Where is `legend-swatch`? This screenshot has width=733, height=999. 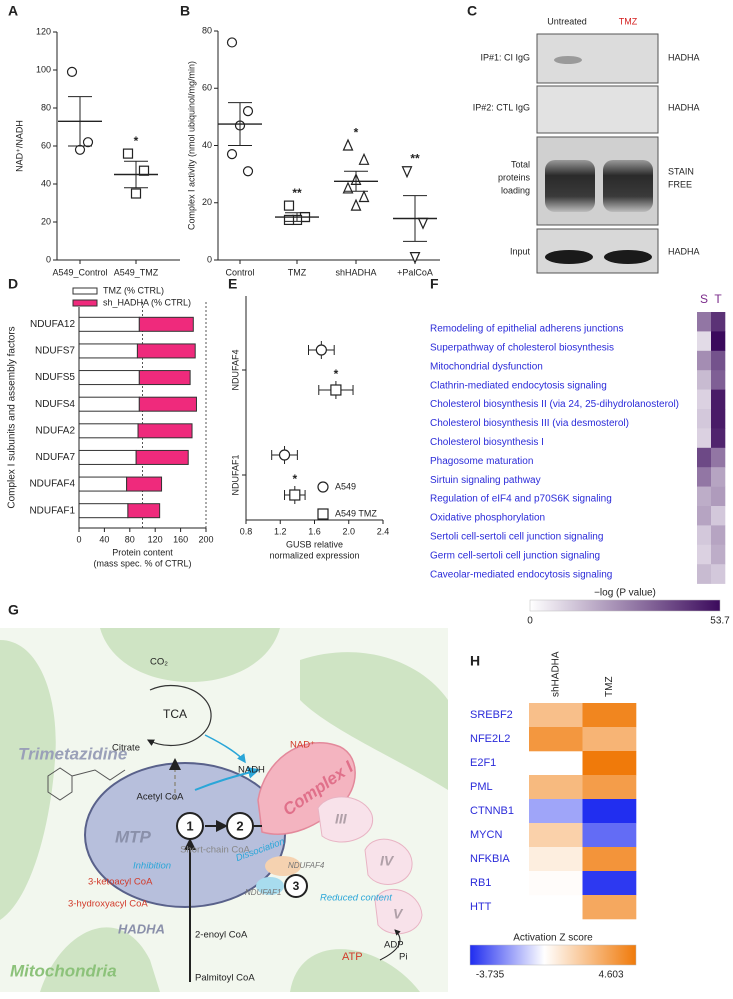 legend-swatch is located at coordinates (85, 291).